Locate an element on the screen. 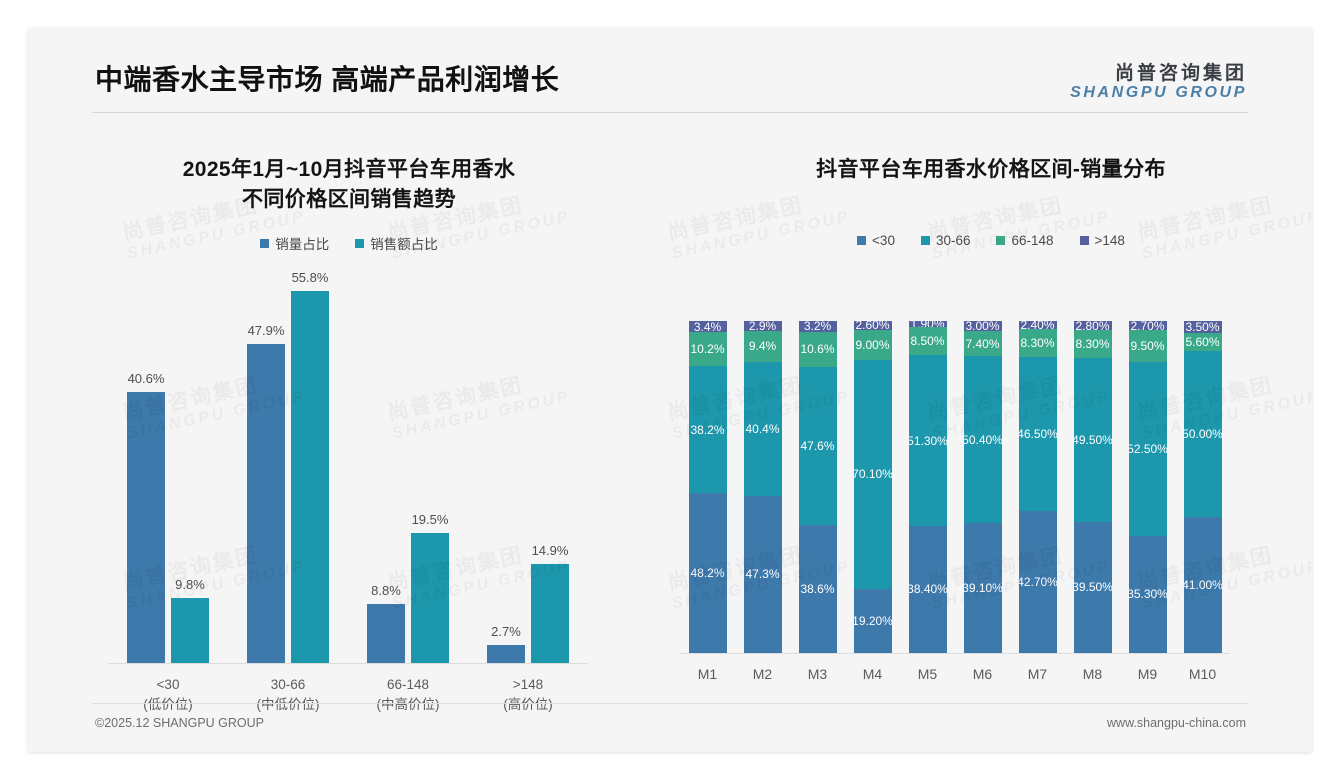  stack-segment-30-66: 51.30% is located at coordinates (927, 440).